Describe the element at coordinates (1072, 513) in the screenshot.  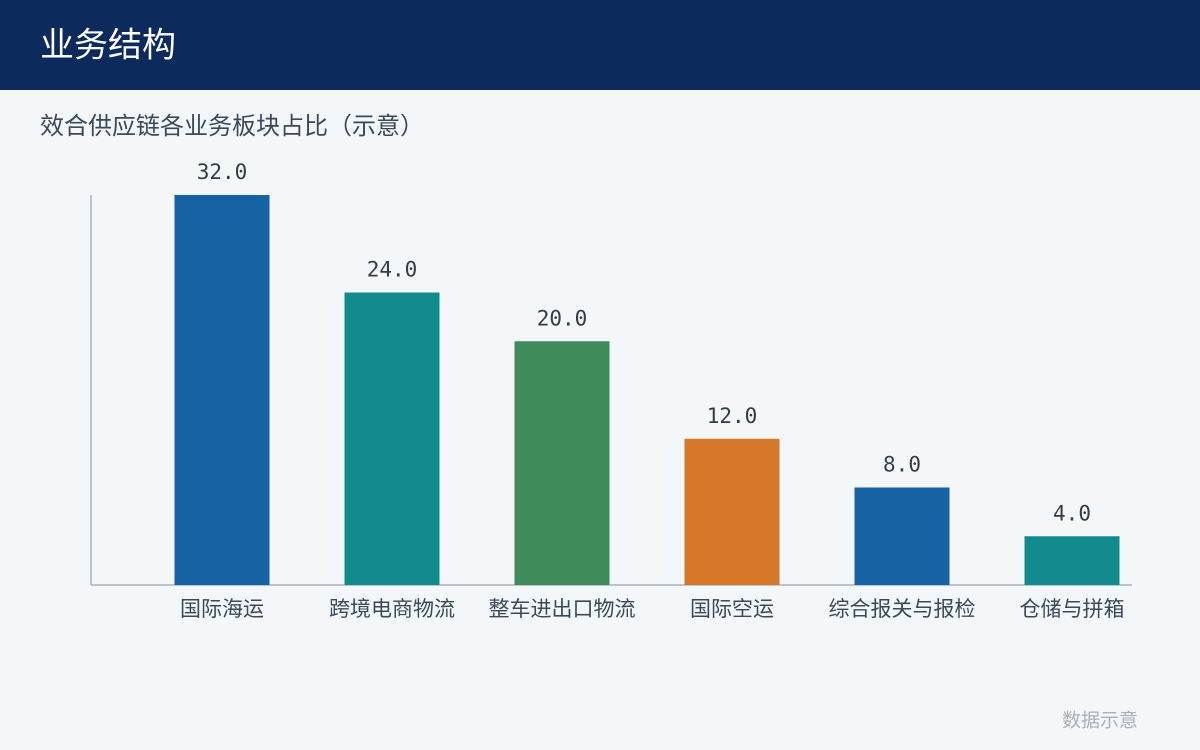
I see `value-label: 4.0` at that location.